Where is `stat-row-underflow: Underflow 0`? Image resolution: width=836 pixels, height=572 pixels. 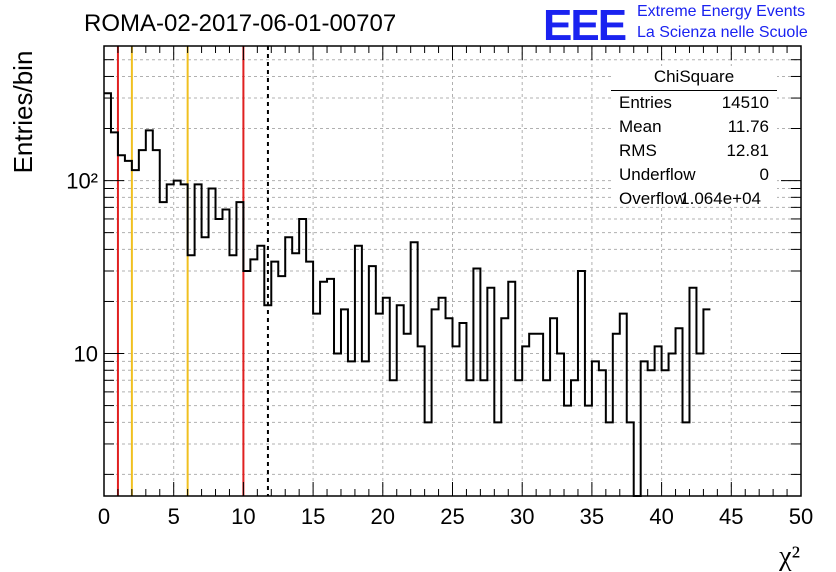
stat-row-underflow: Underflow 0 is located at coordinates (694, 177).